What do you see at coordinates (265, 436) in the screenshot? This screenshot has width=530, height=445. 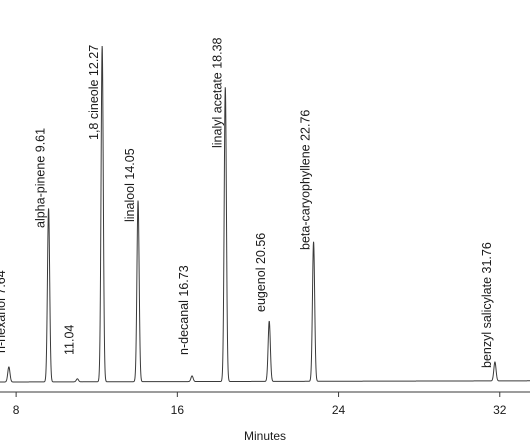 I see `x-axis-title: Minutes` at bounding box center [265, 436].